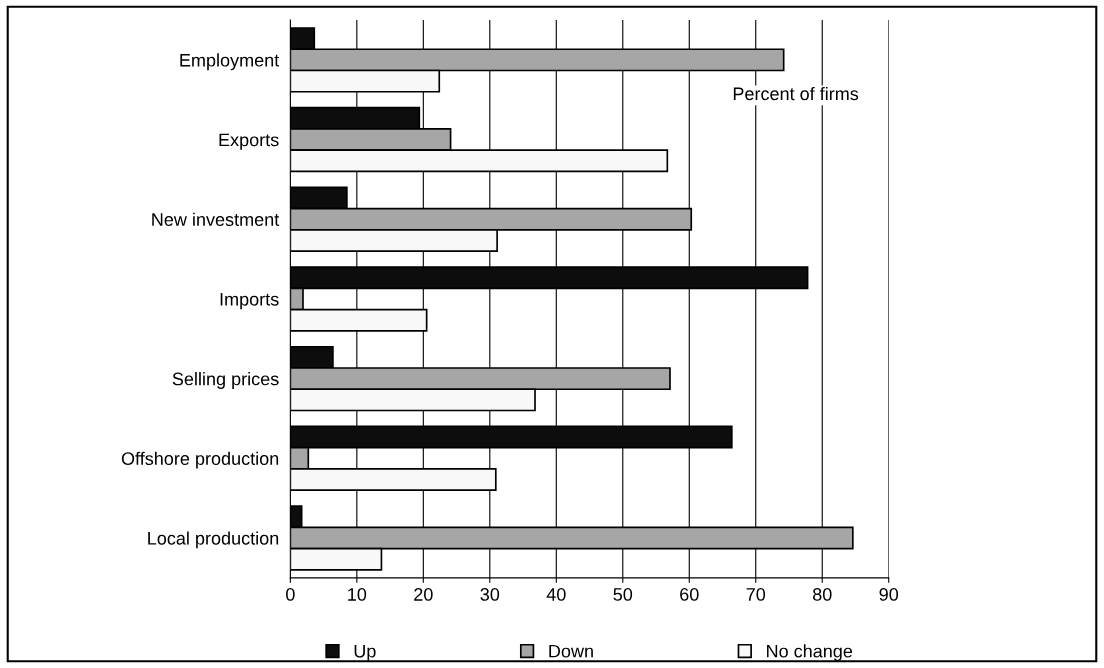 The height and width of the screenshot is (668, 1104). I want to click on y-tick-label: New investment, so click(216, 219).